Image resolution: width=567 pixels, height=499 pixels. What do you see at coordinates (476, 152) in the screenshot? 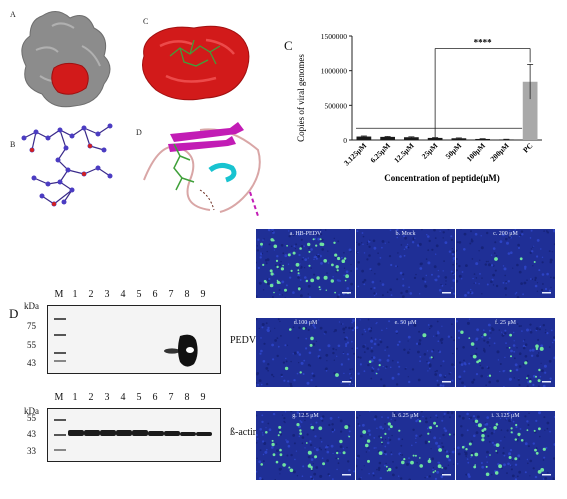
I see `x-tick-label: 100μM` at bounding box center [476, 152].